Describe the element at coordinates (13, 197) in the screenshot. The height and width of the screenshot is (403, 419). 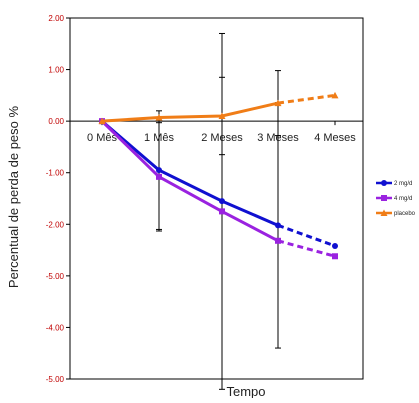
I see `y-axis-title: Percentual de perda de peso %` at that location.